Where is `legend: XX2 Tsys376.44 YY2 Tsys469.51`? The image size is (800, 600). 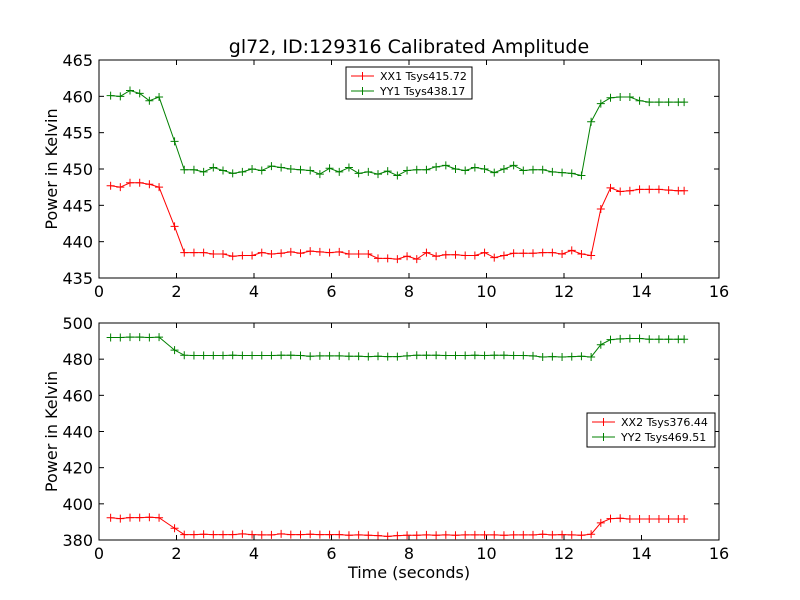 legend: XX2 Tsys376.44 YY2 Tsys469.51 is located at coordinates (651, 430).